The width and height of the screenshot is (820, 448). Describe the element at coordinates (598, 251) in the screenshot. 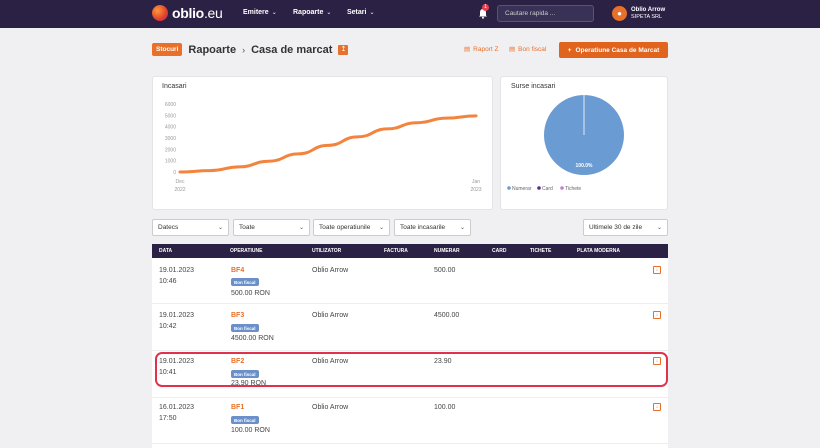

I see `col-plata-moderna: PLATA MODERNA` at that location.